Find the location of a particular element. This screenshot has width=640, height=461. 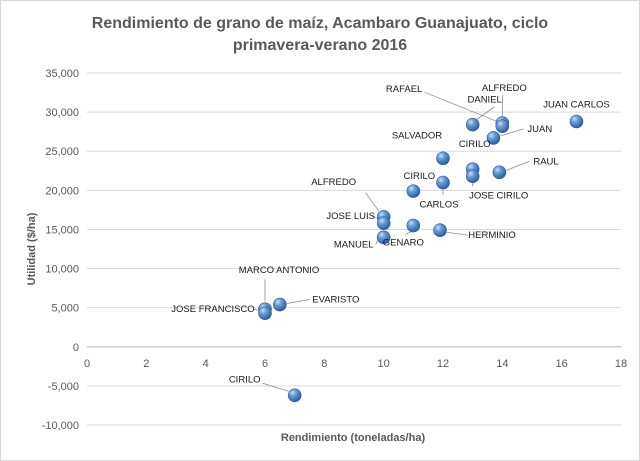

y-axis-title: Utilidad ($/ha) is located at coordinates (32, 248).